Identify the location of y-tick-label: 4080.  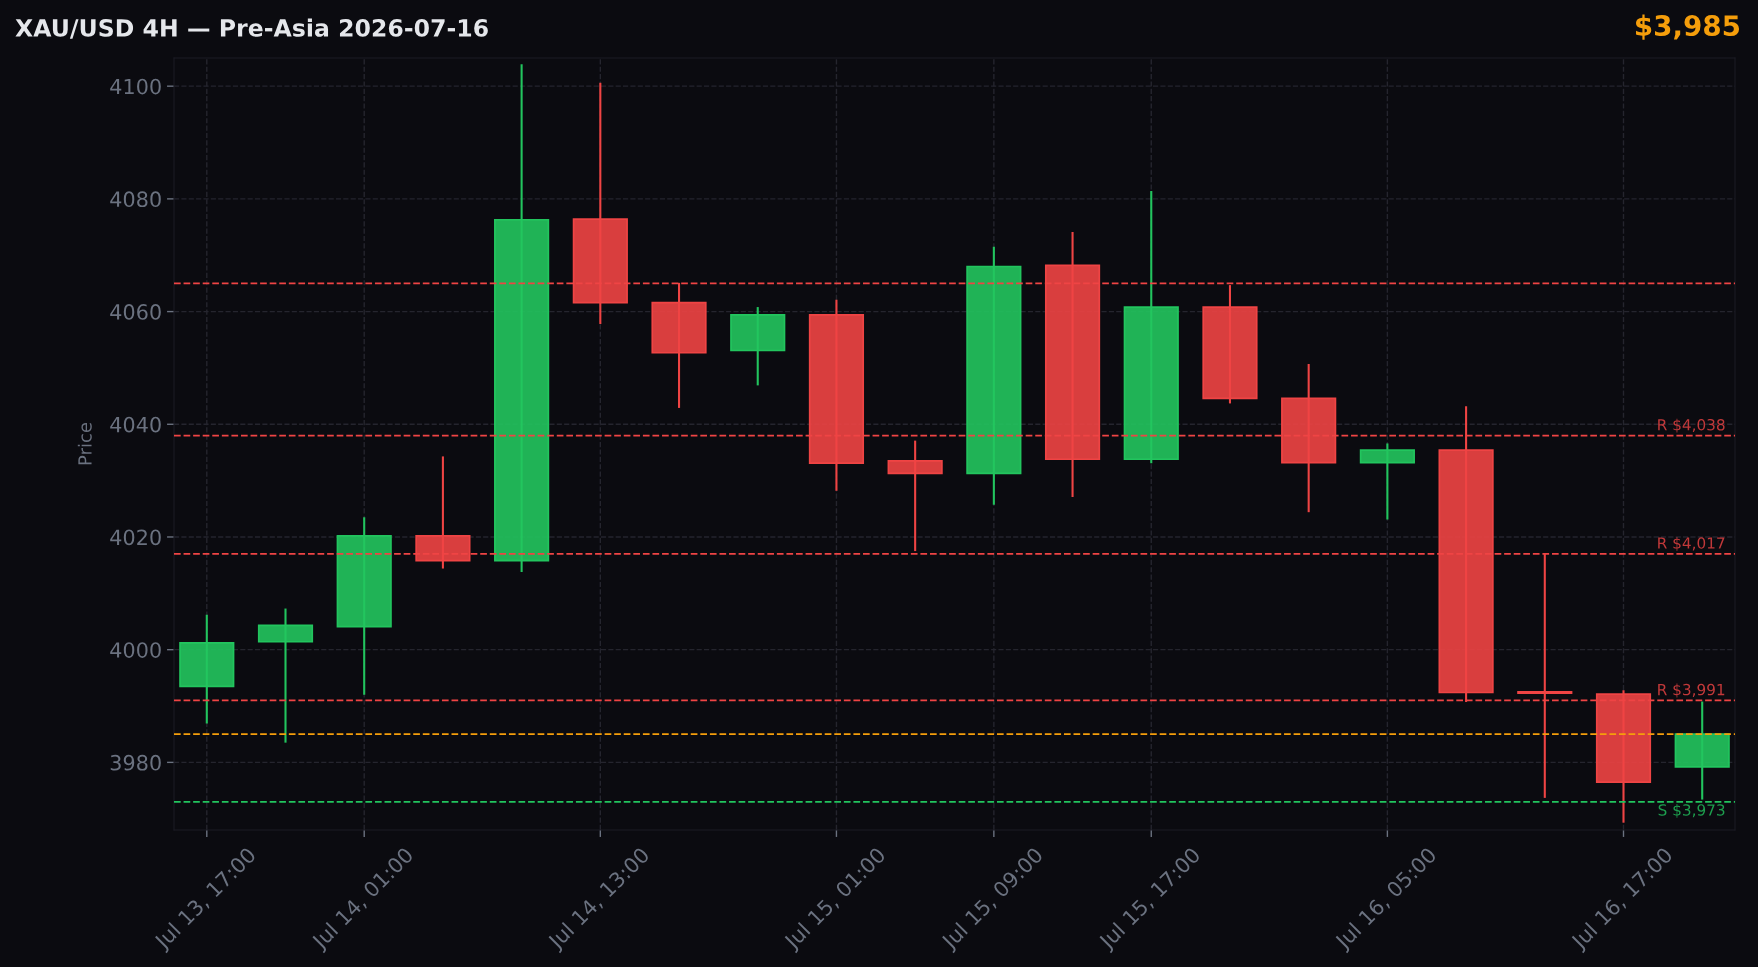
(135, 199).